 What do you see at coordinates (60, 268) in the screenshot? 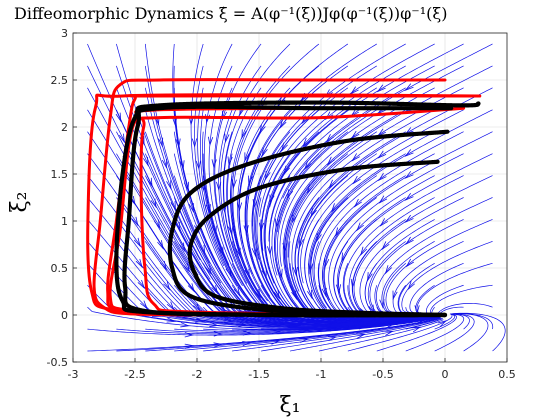
I see `y-tick-label: 0.5` at bounding box center [60, 268].